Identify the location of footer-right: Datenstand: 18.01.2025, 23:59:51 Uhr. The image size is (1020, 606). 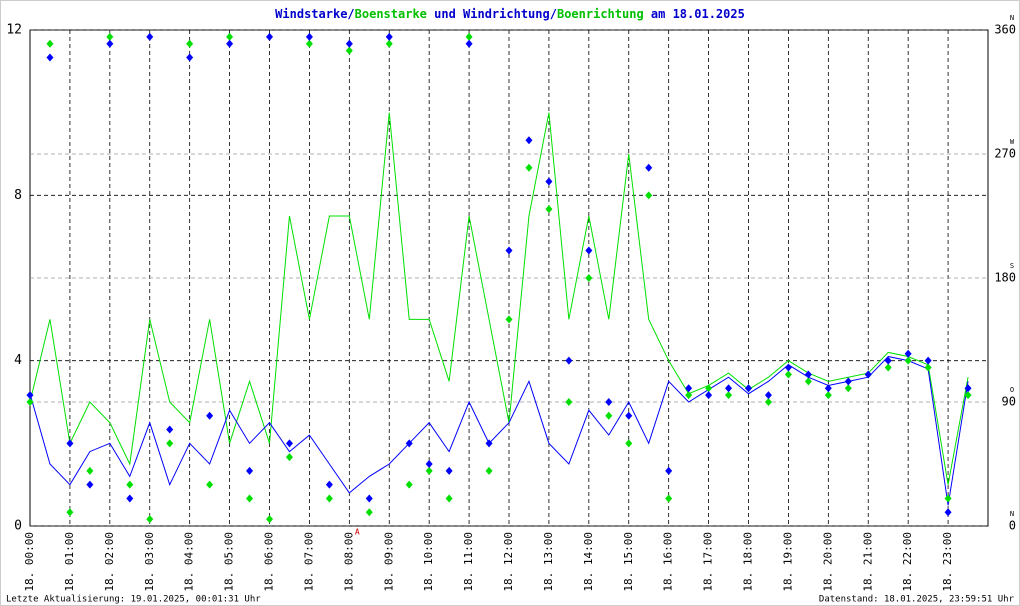
(917, 600).